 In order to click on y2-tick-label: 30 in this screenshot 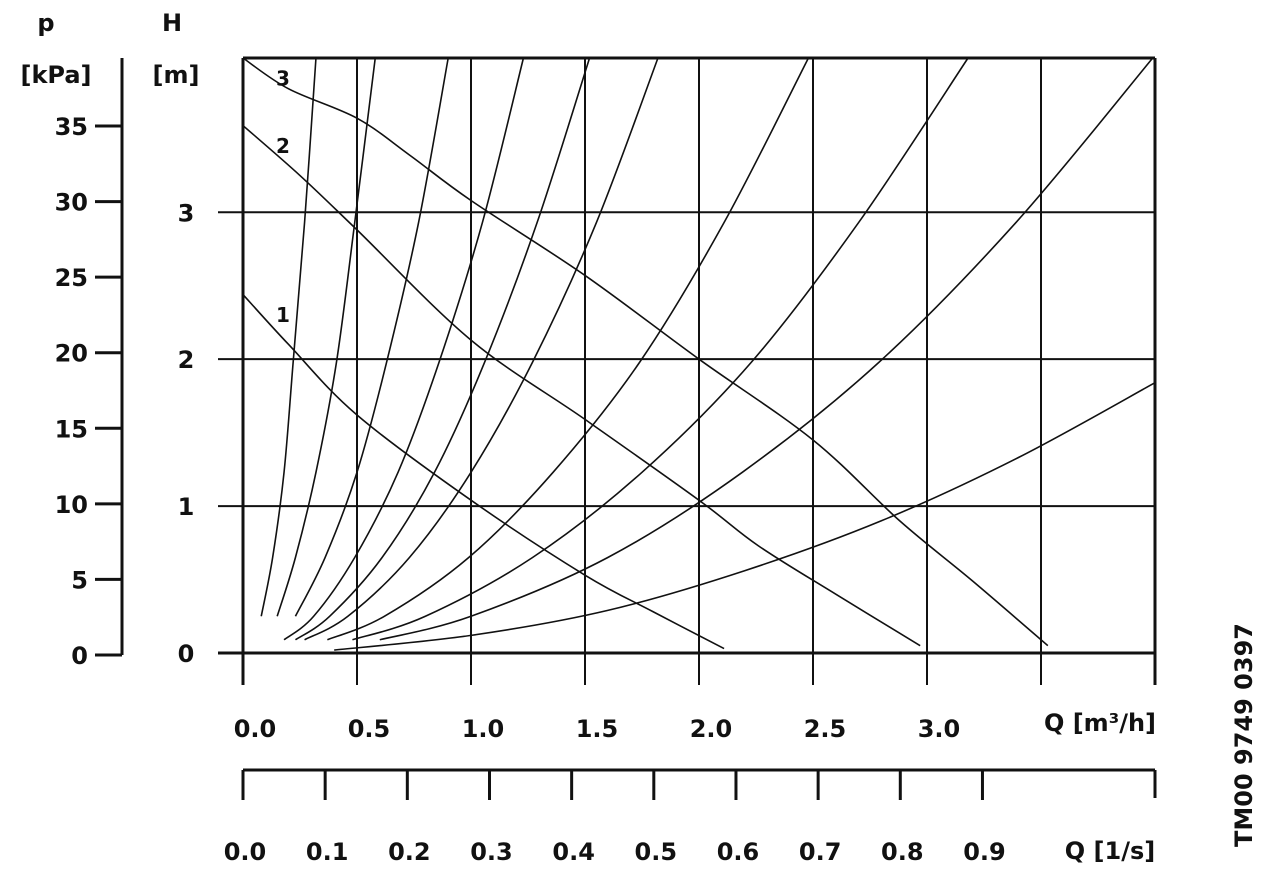, I will do `click(71, 203)`.